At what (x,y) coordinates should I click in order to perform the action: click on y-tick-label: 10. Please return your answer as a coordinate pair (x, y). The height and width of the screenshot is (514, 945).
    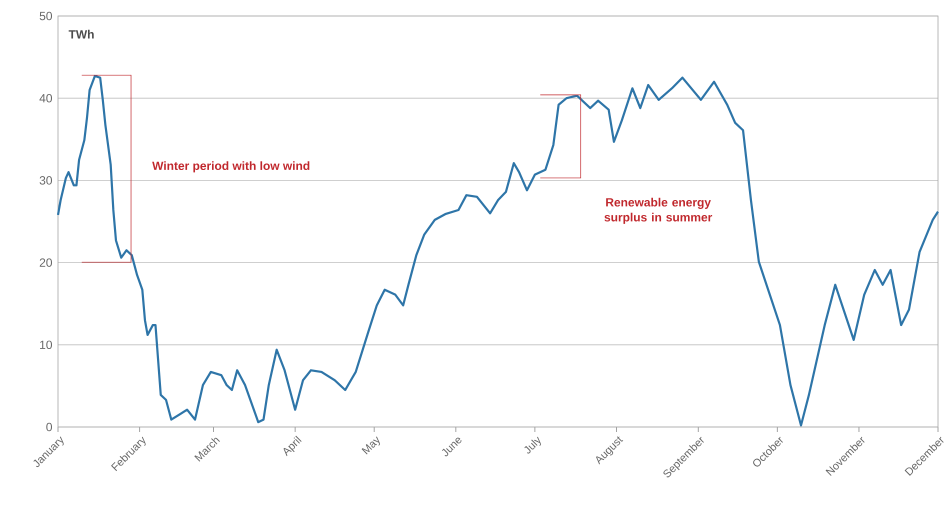
    Looking at the image, I should click on (46, 345).